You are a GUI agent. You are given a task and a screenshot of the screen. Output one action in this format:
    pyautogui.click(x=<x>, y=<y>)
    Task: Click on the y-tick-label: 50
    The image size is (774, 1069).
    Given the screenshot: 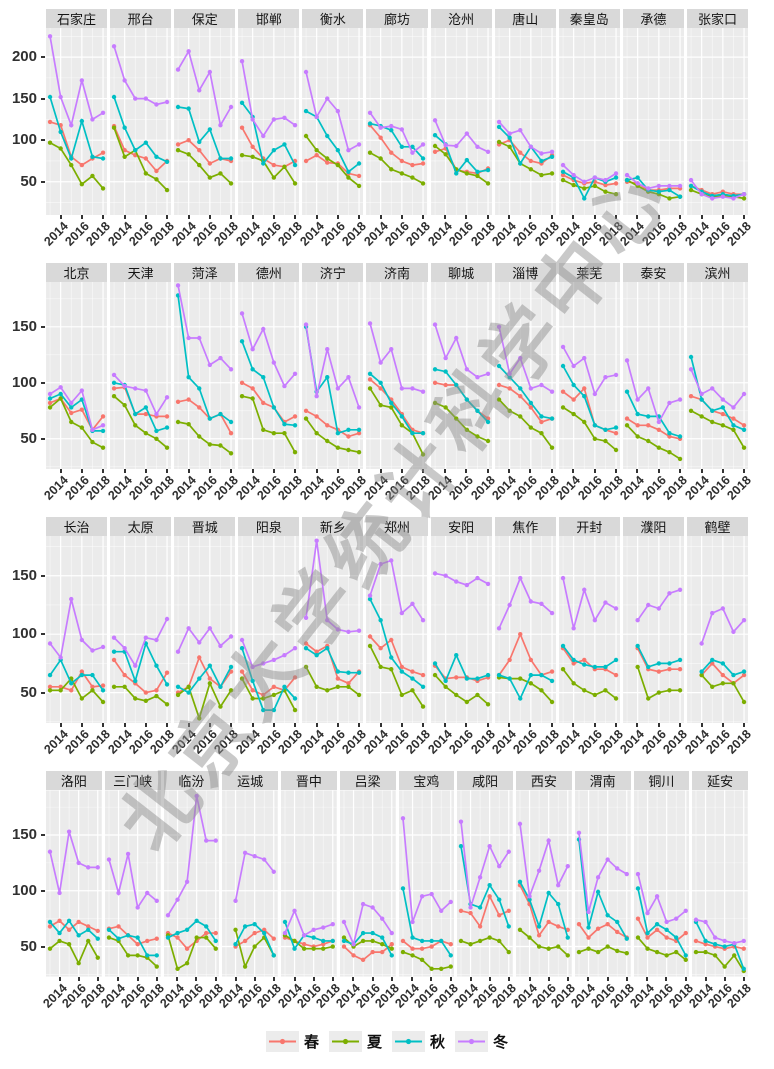 What is the action you would take?
    pyautogui.click(x=28, y=181)
    